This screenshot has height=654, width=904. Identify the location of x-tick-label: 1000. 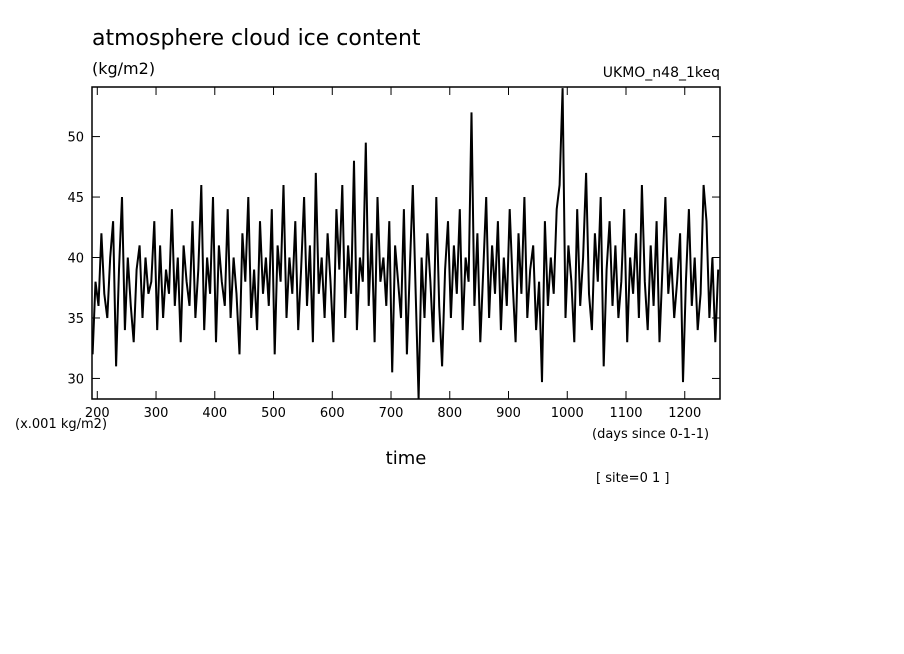
(567, 413).